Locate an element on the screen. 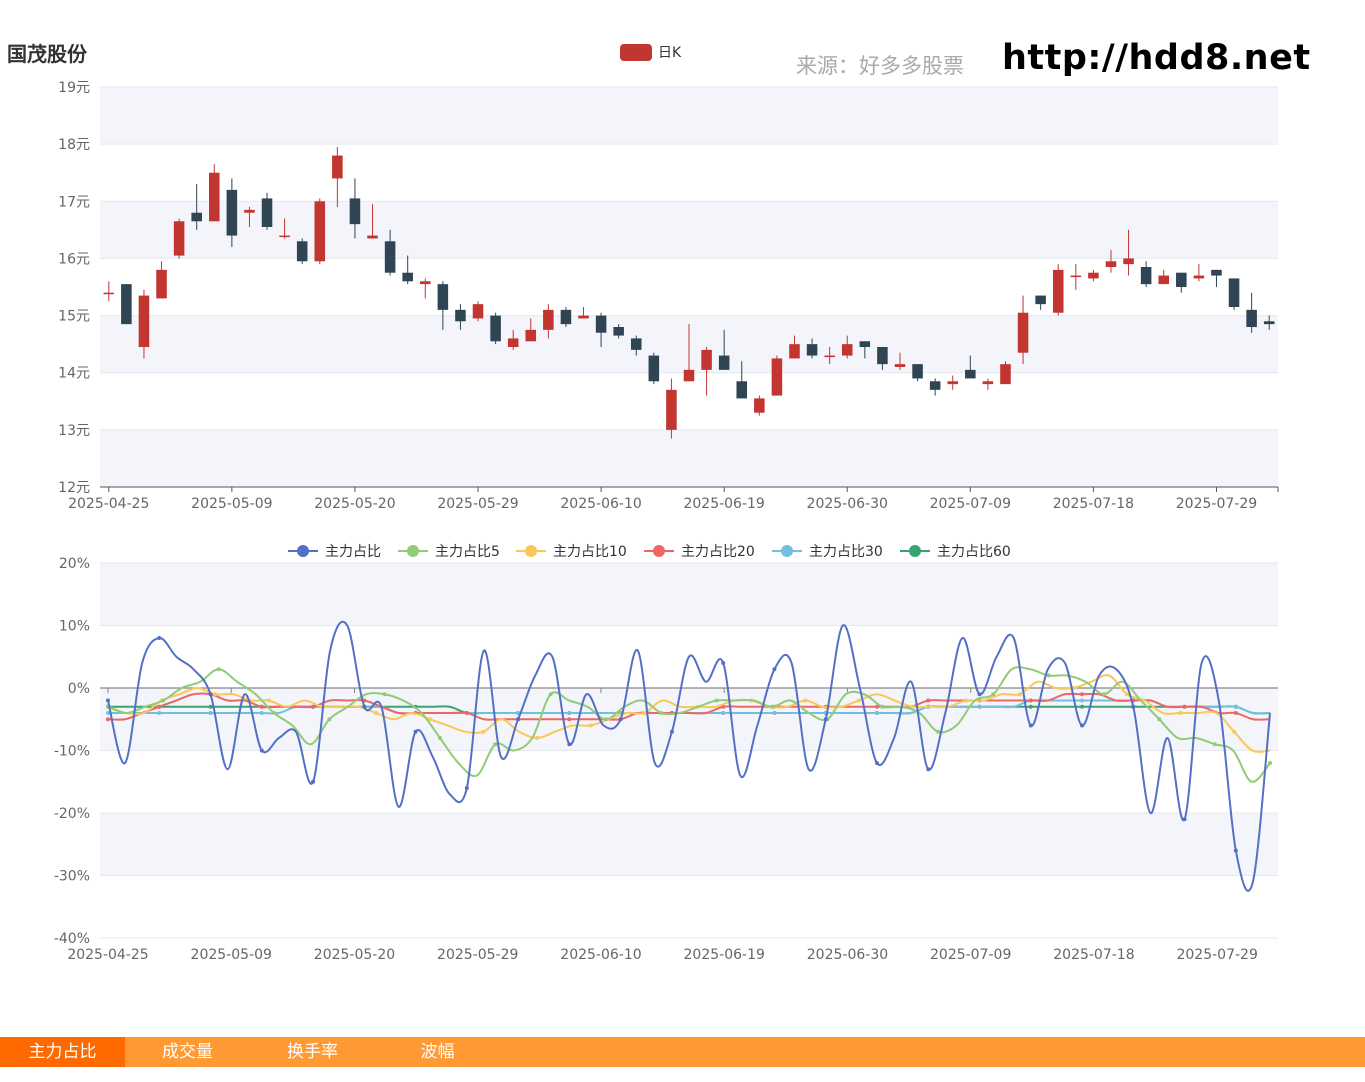 The image size is (1365, 1082). mf-legend-item: 主力占比60 is located at coordinates (955, 552).